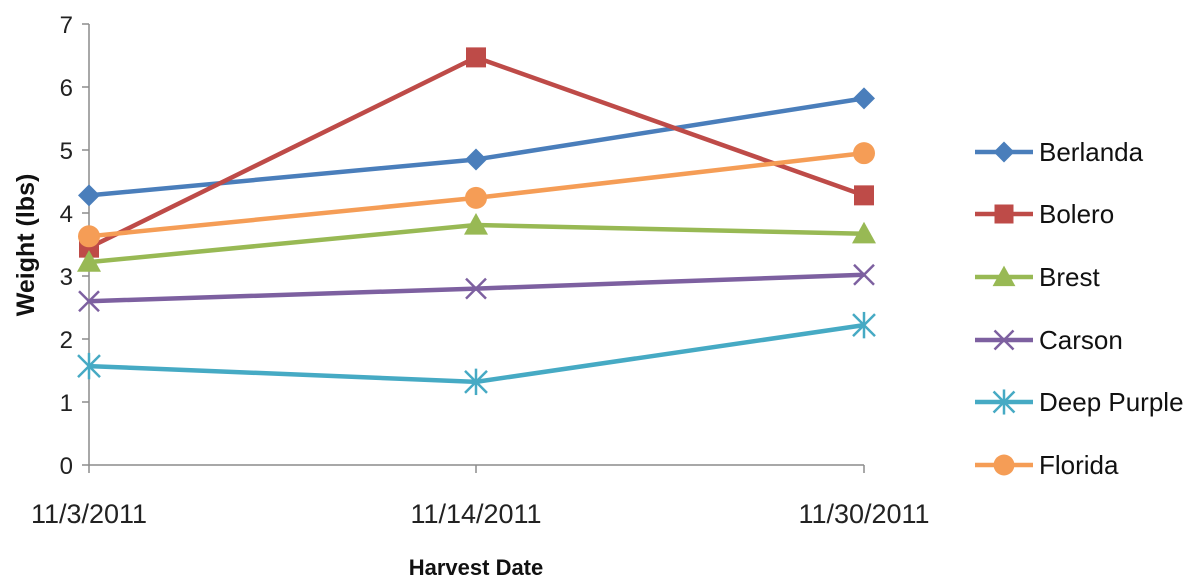 The width and height of the screenshot is (1194, 579). I want to click on x-axis-ticks: 11/3/2011 11/14/2011 11/30/2011, so click(480, 497).